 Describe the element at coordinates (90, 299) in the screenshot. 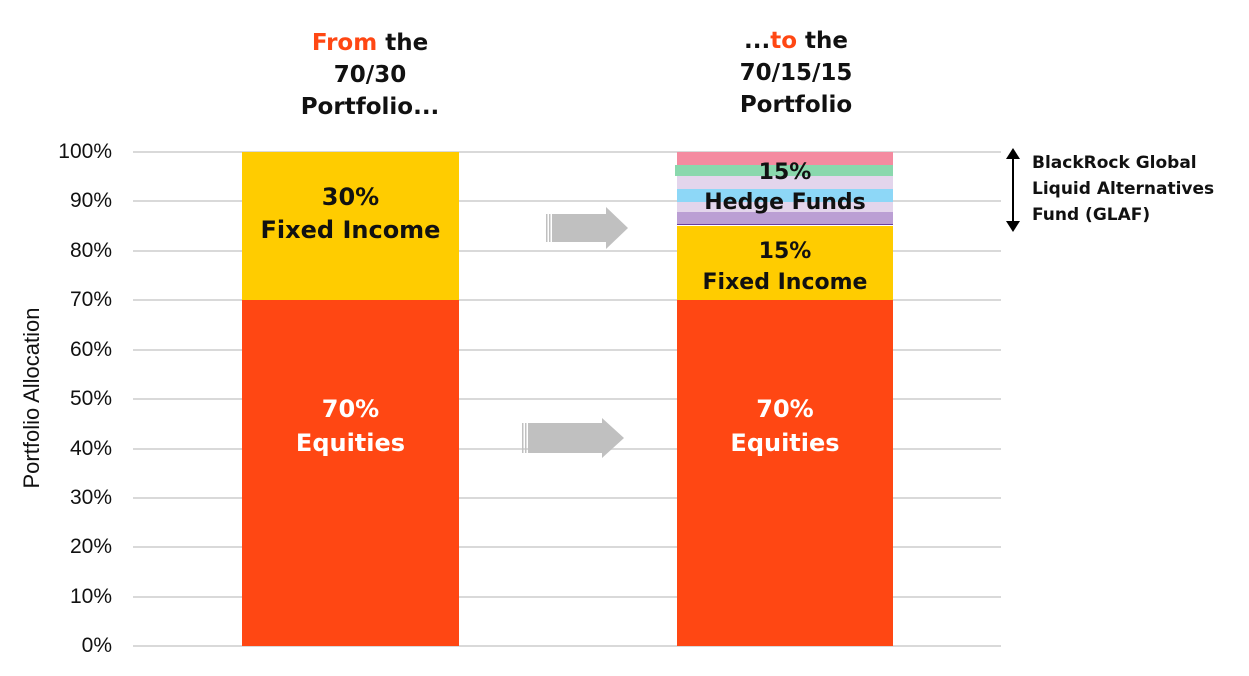

I see `y-tick: 70%` at that location.